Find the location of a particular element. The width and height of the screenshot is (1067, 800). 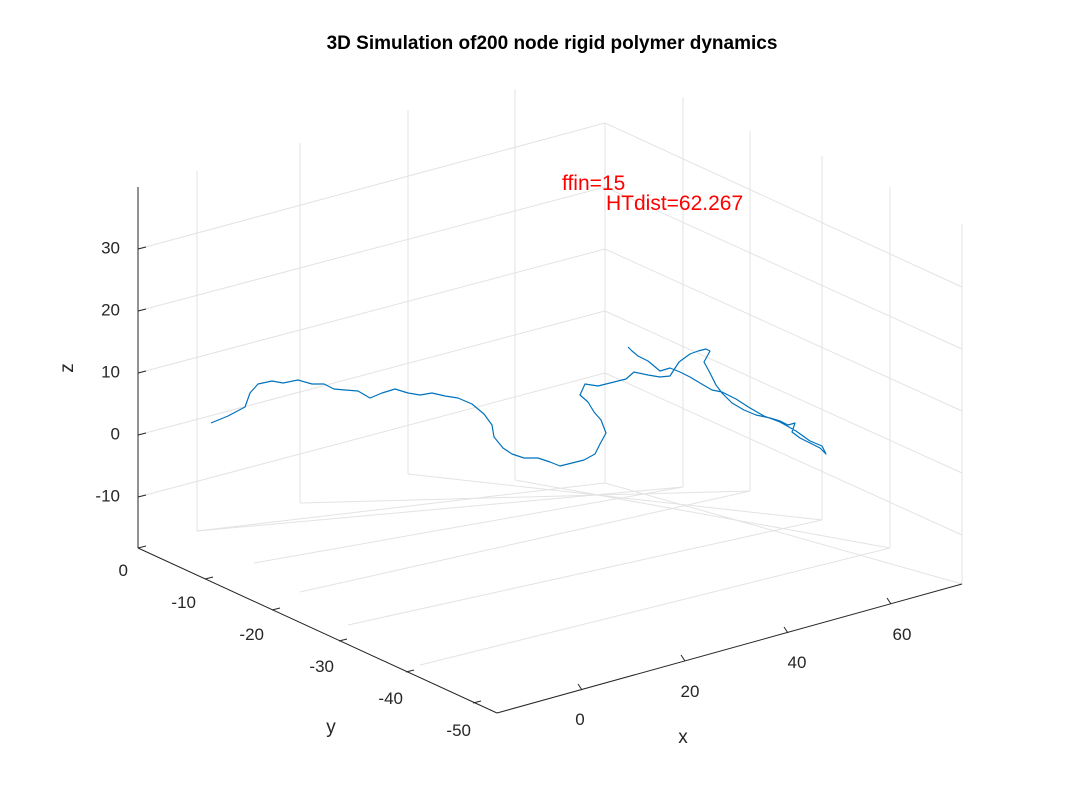

y-axis-line is located at coordinates (317, 630).